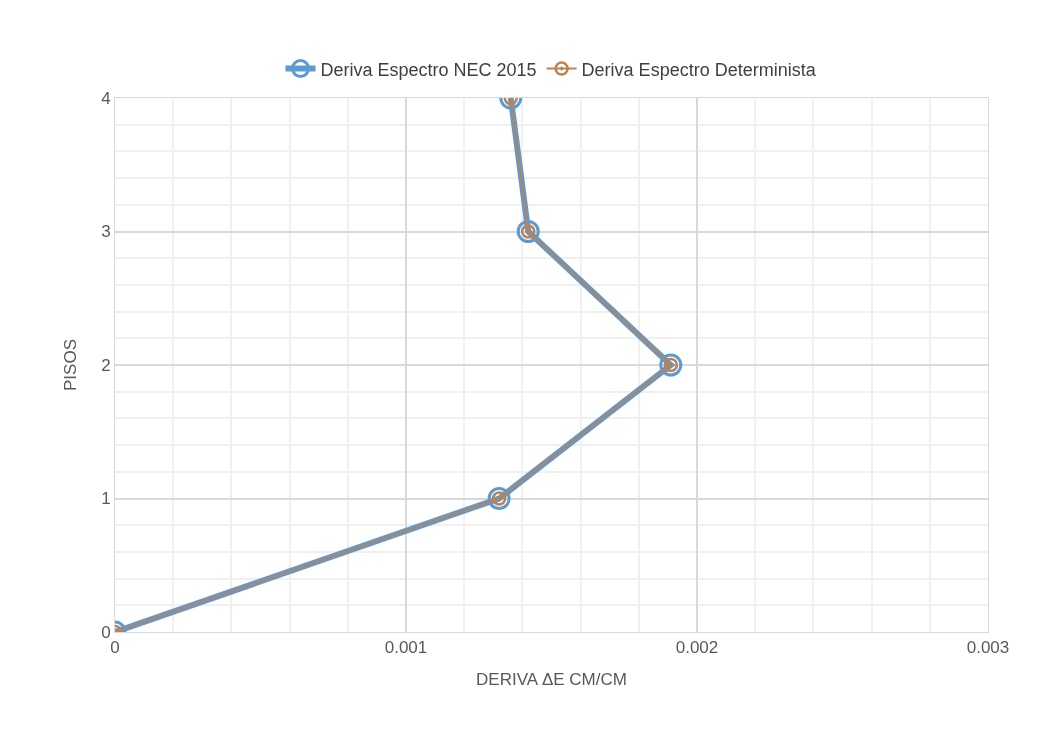 The height and width of the screenshot is (742, 1037). What do you see at coordinates (70, 365) in the screenshot?
I see `y-axis-title: PISOS` at bounding box center [70, 365].